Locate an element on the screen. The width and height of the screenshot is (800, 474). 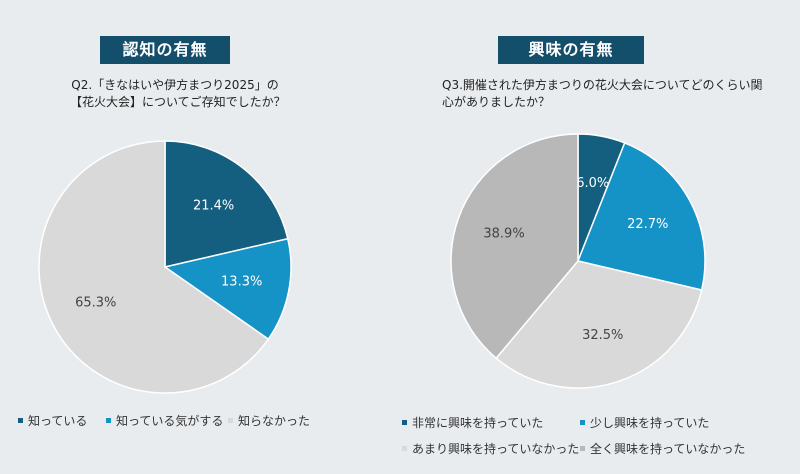
legend-label: 非常に興味を持っていた is located at coordinates (478, 423).